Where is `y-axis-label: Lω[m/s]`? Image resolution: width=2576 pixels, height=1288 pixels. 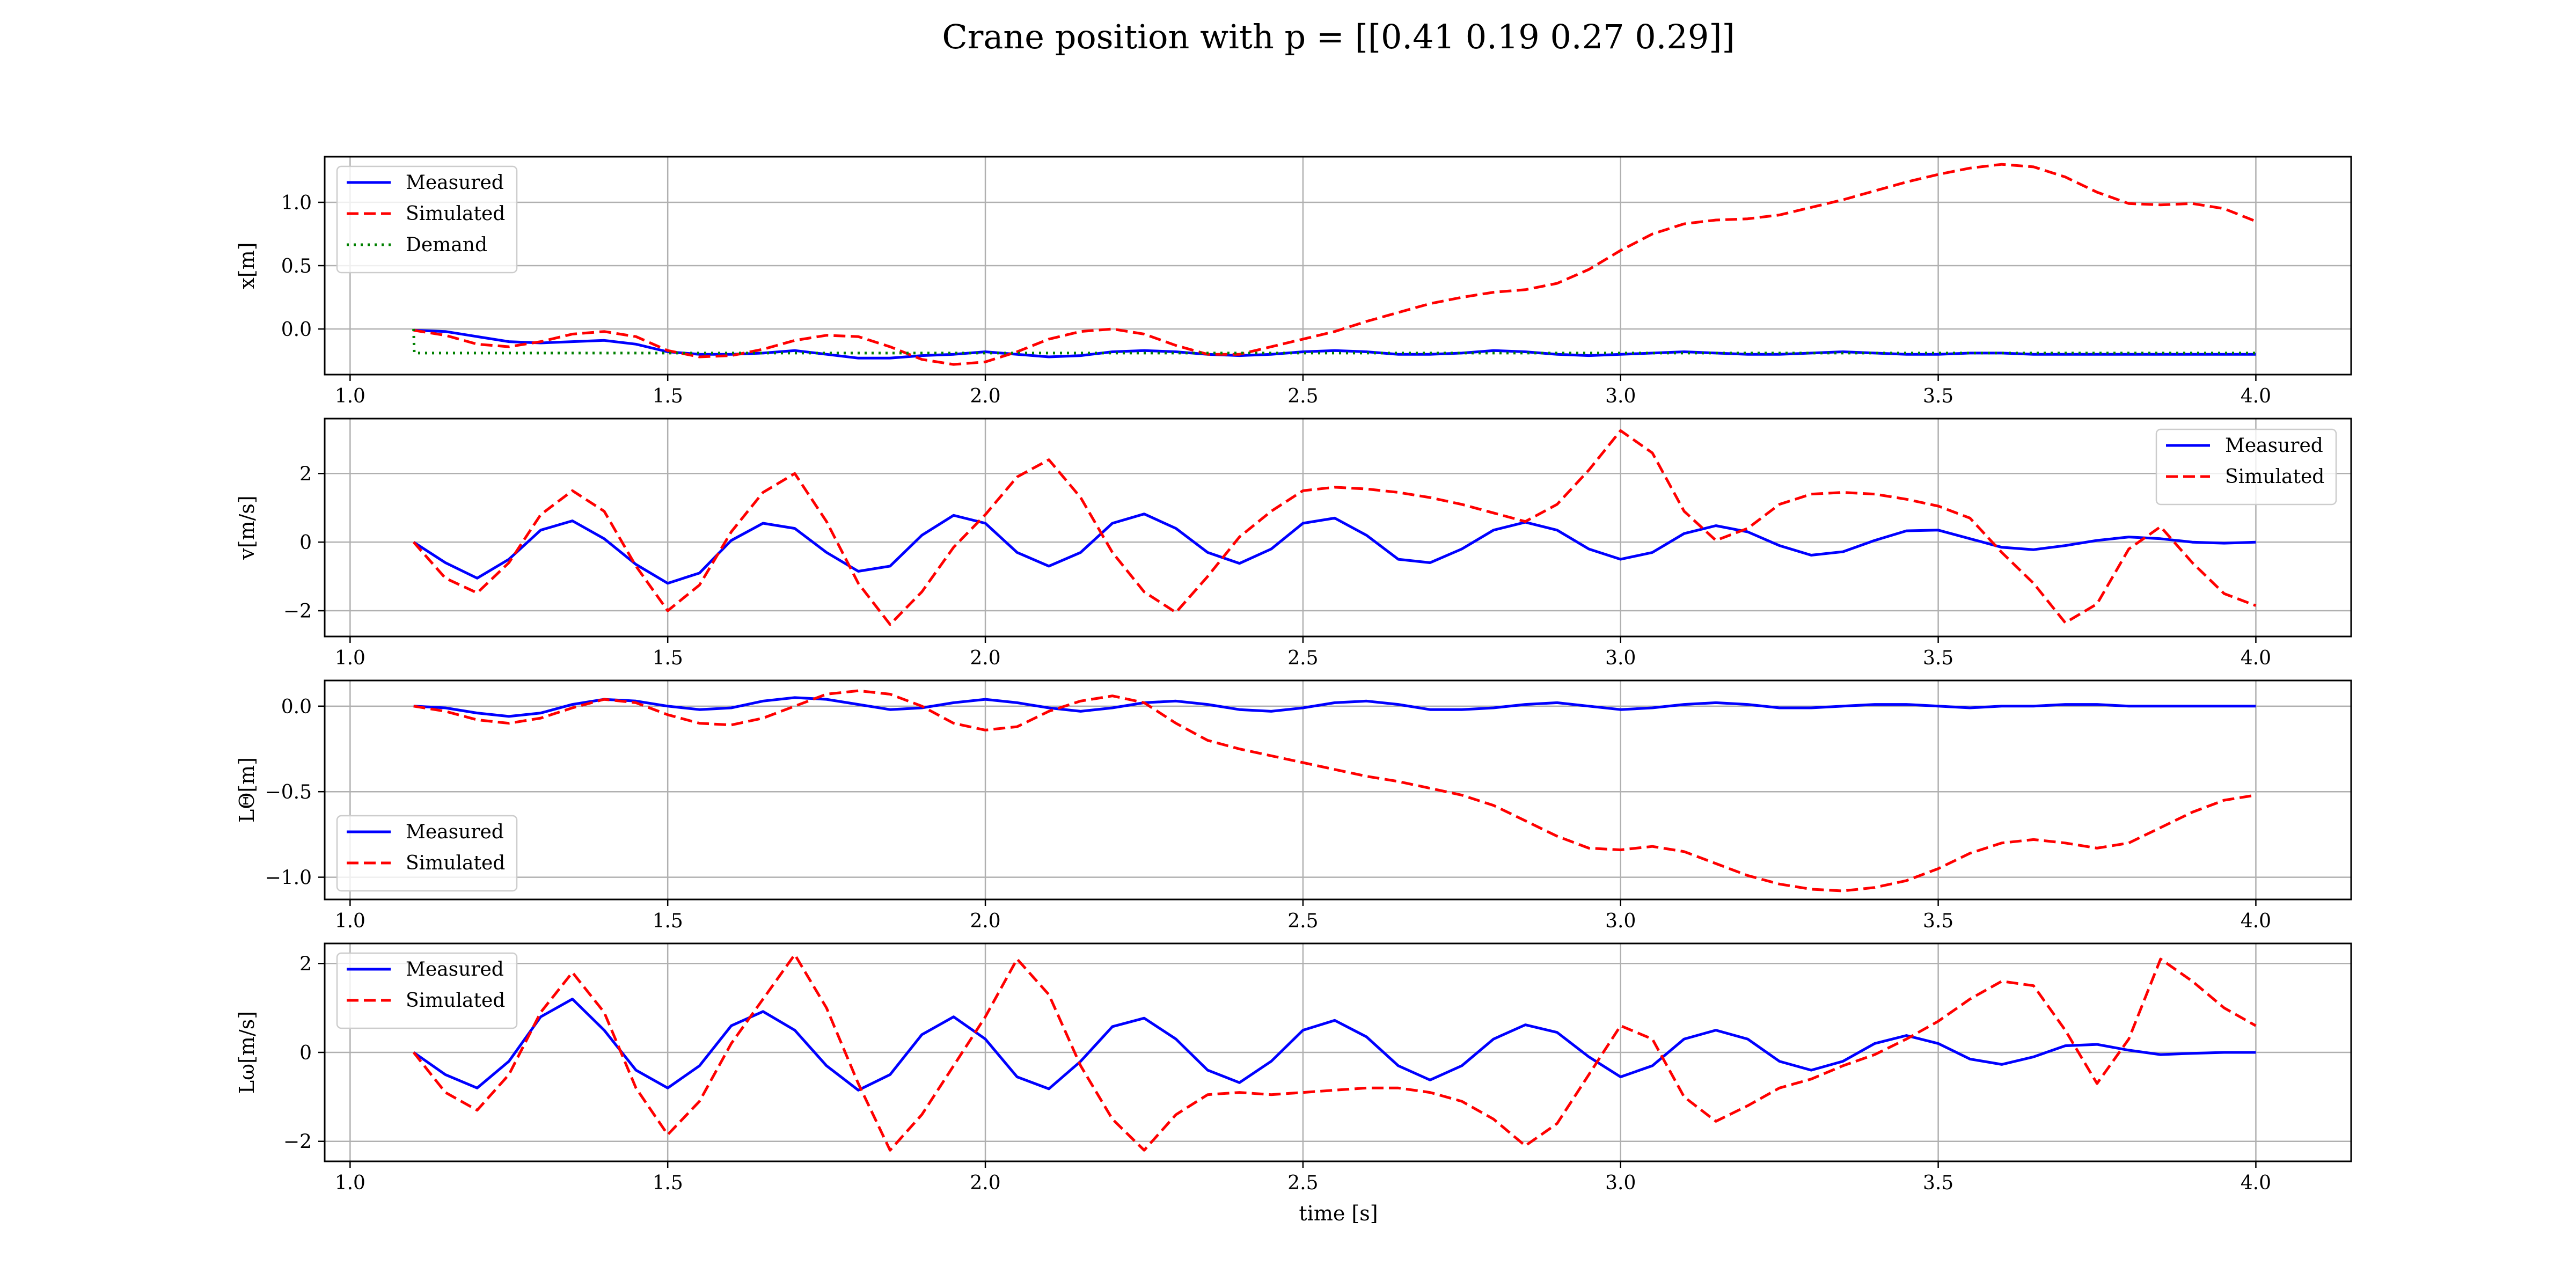
y-axis-label: Lω[m/s] is located at coordinates (247, 1052).